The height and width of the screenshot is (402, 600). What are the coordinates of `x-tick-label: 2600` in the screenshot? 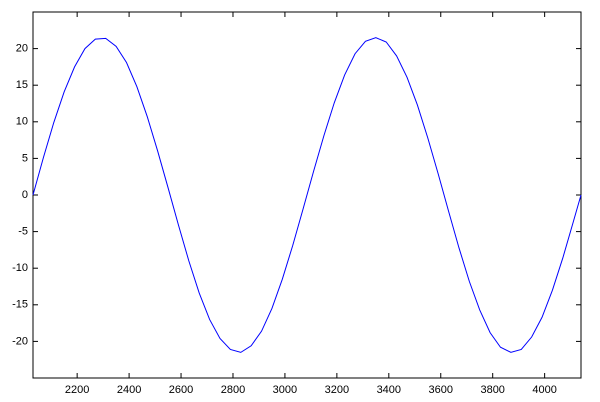 It's located at (181, 390).